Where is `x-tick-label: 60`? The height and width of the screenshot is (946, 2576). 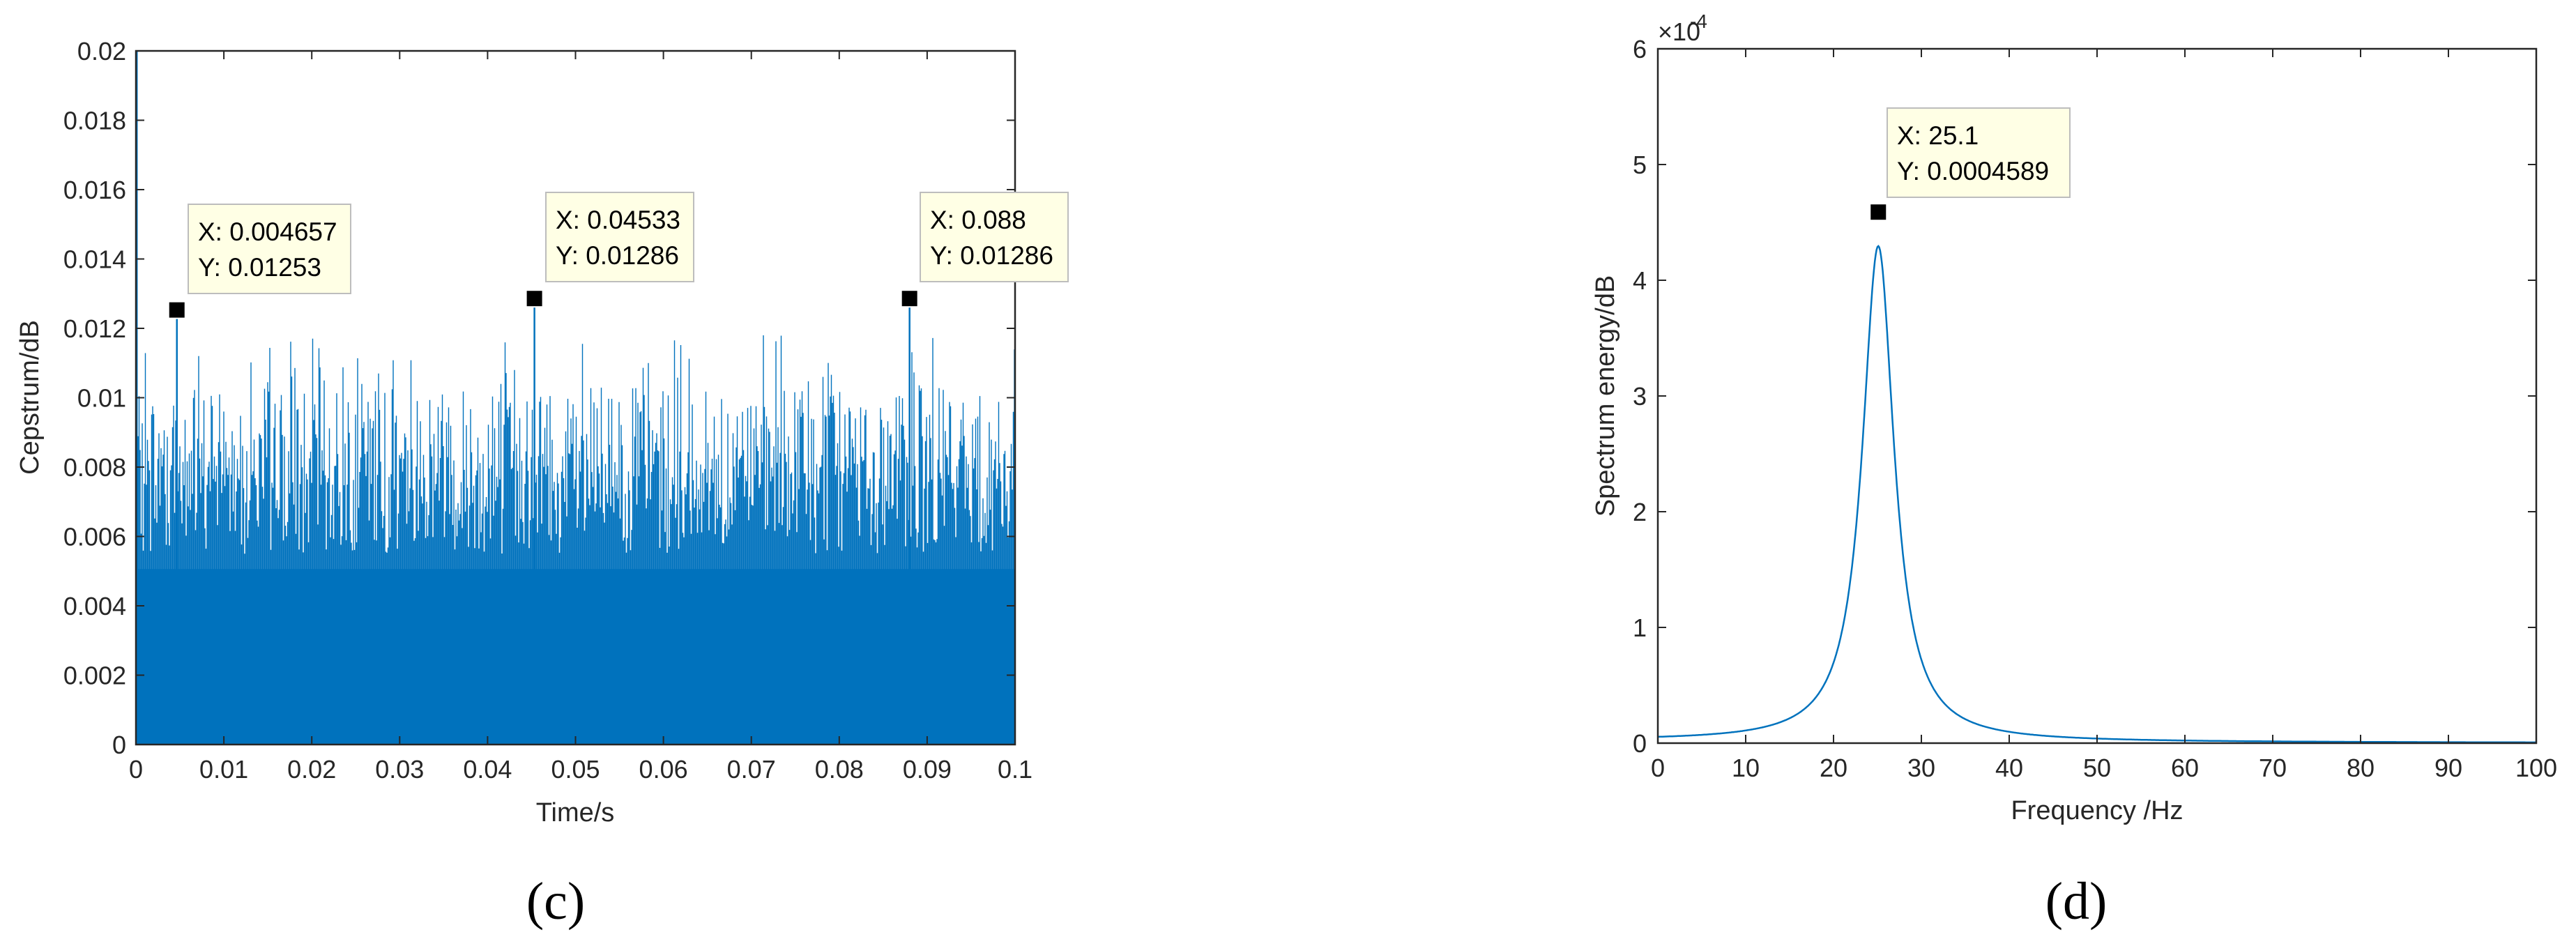
x-tick-label: 60 is located at coordinates (2185, 768).